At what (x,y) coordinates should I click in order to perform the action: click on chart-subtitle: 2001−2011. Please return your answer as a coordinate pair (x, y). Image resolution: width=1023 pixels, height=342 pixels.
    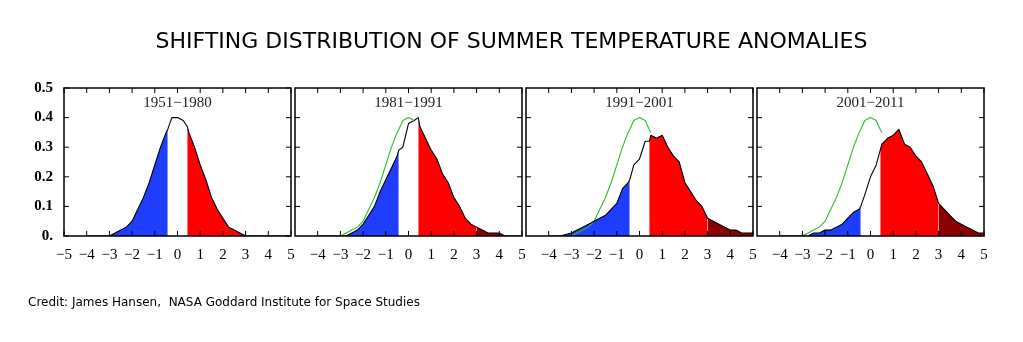
    Looking at the image, I should click on (870, 101).